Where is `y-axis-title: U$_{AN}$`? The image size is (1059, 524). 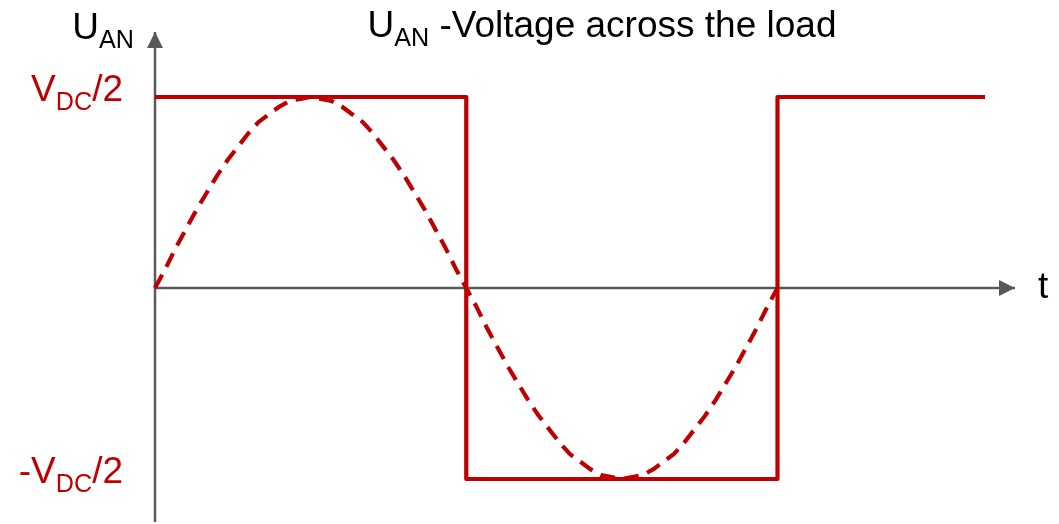
y-axis-title: U$_{AN}$ is located at coordinates (103, 29).